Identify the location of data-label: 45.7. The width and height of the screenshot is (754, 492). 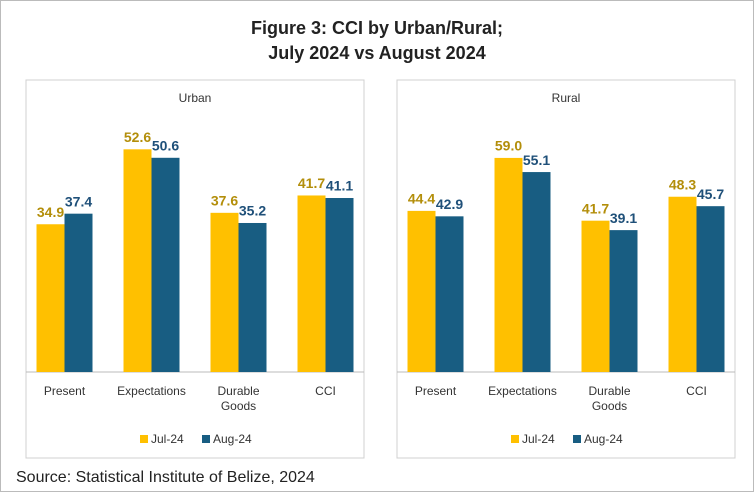
(710, 194).